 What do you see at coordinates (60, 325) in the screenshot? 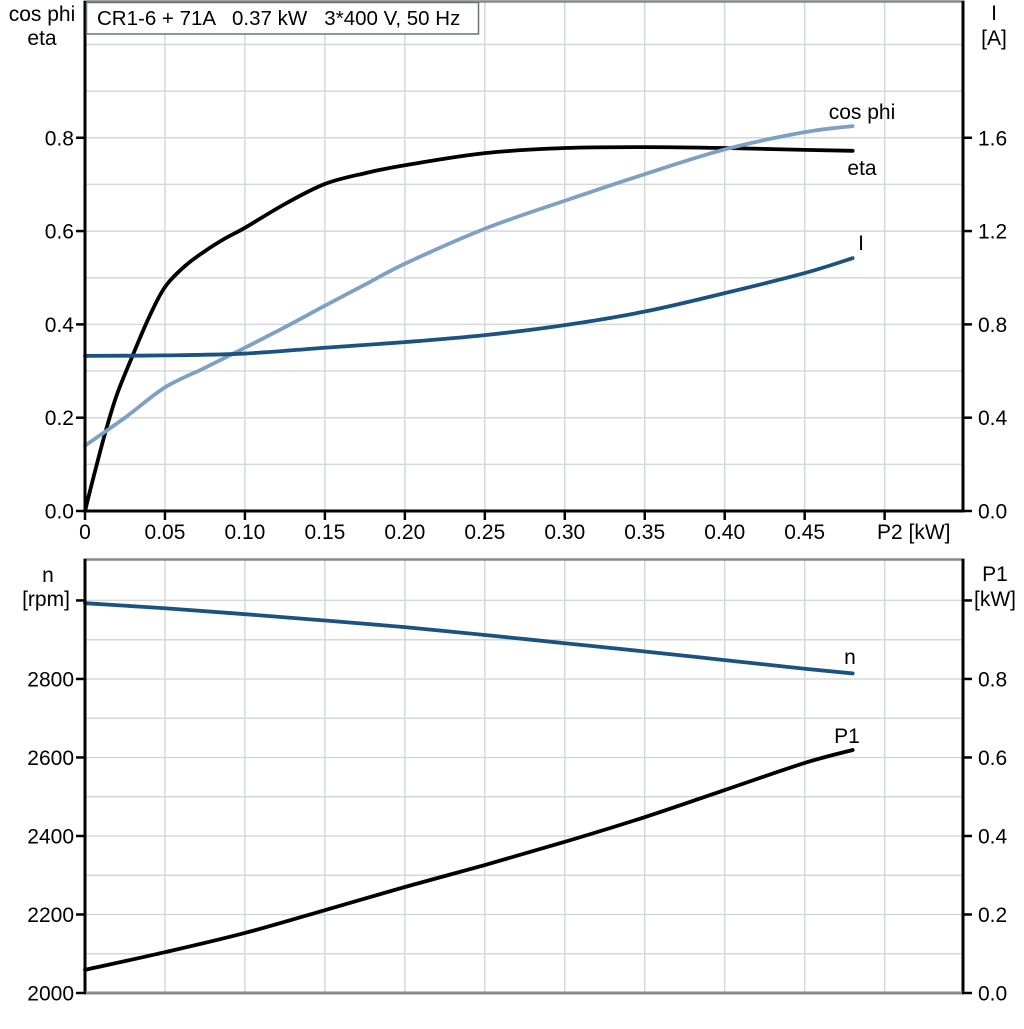
I see `left-tick-label: 0.4` at bounding box center [60, 325].